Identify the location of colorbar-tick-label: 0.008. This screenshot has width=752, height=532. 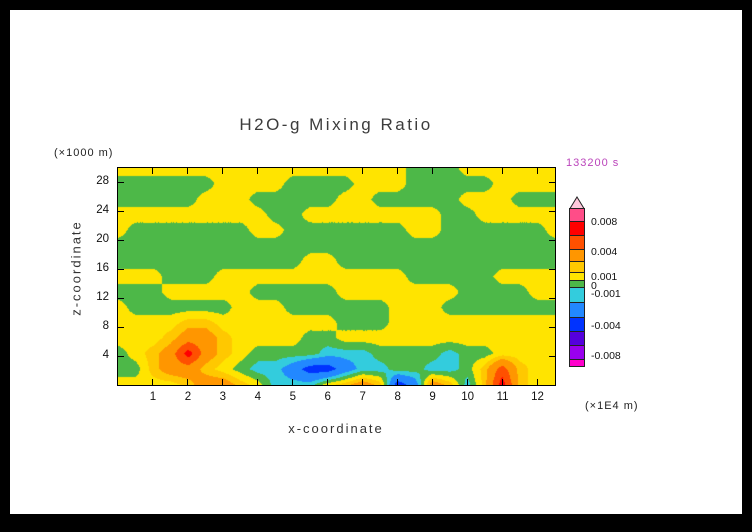
(604, 222).